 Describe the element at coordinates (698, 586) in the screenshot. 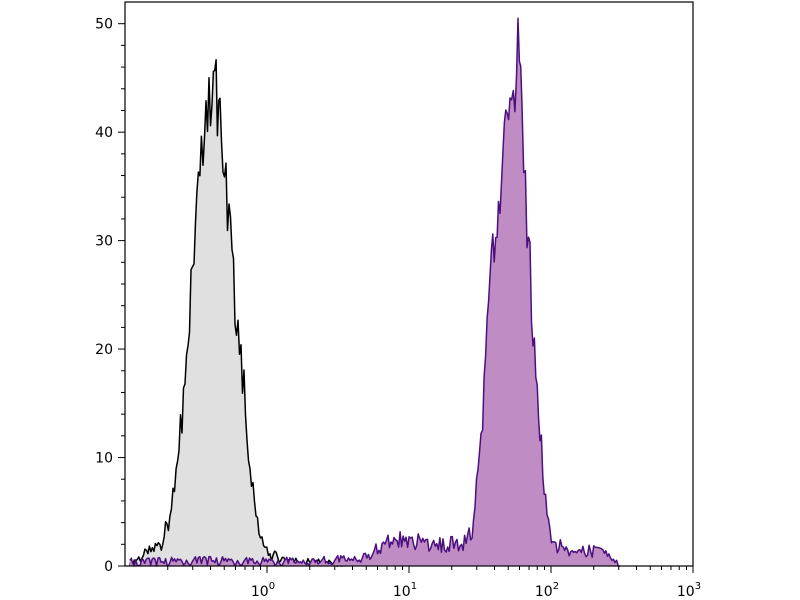

I see `x-tick-exponent: 3` at that location.